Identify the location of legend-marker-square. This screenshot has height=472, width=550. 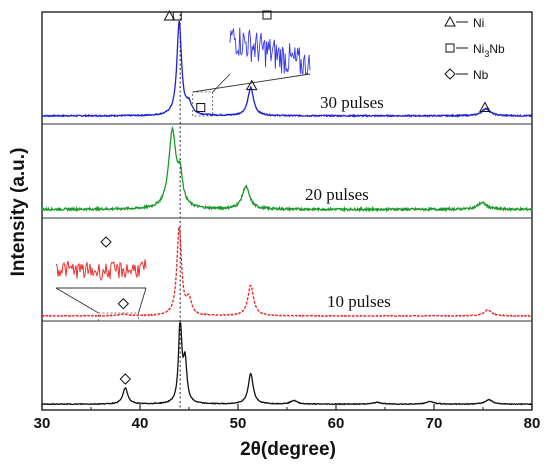
(450, 48).